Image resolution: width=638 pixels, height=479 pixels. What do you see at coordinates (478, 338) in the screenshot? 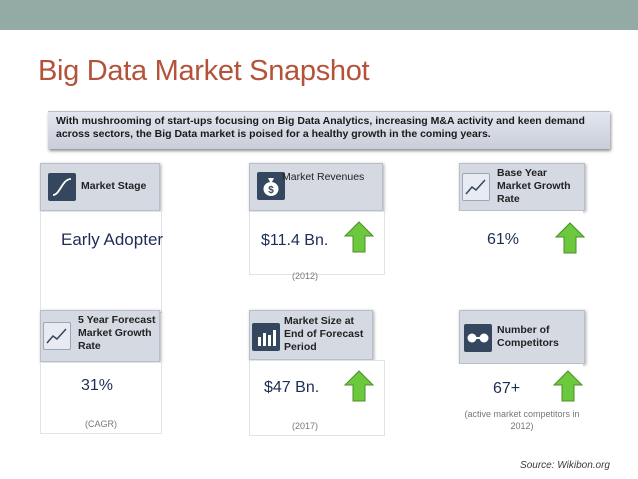
I see `competitors-icon` at bounding box center [478, 338].